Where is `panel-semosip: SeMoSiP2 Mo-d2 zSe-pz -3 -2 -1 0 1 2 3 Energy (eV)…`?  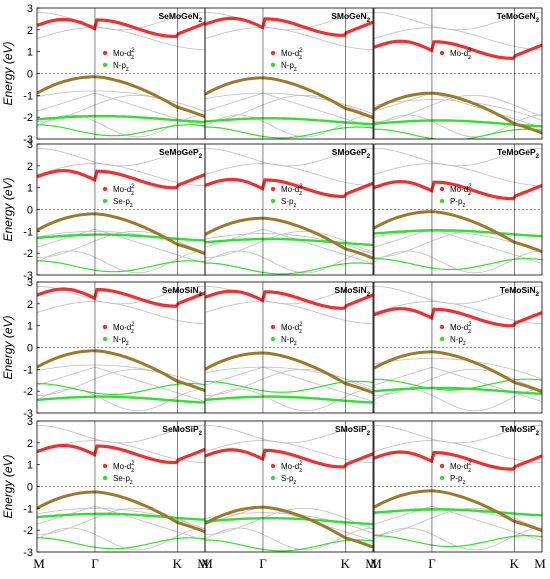 panel-semosip: SeMoSiP2 Mo-d2 zSe-pz -3 -2 -1 0 1 2 3 Energy (eV)… is located at coordinates (105, 493).